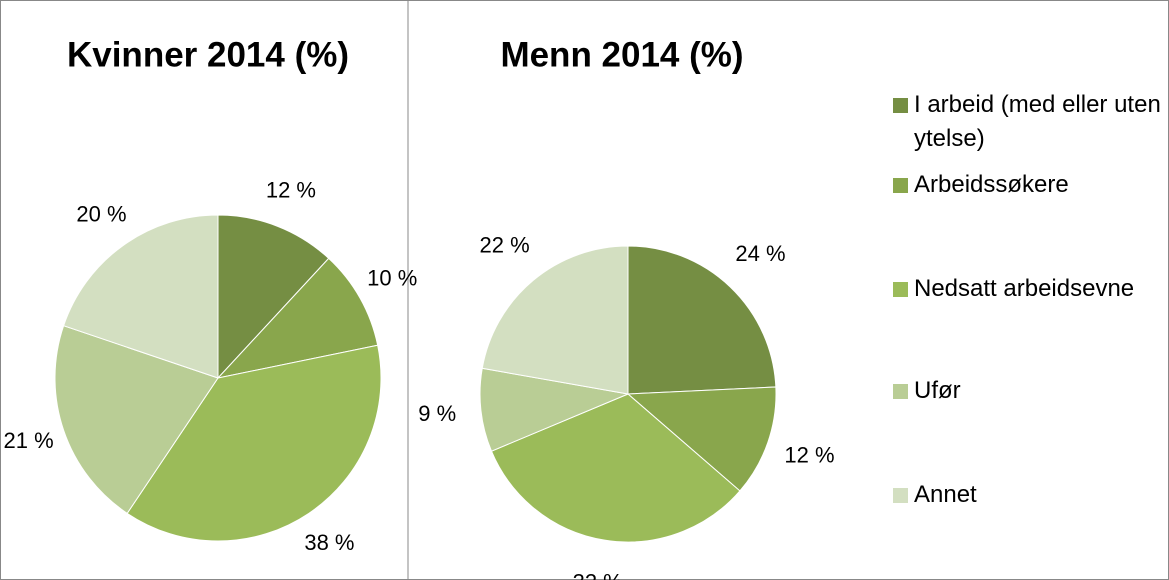  I want to click on legend-label: Nedsatt arbeidsevne, so click(1024, 288).